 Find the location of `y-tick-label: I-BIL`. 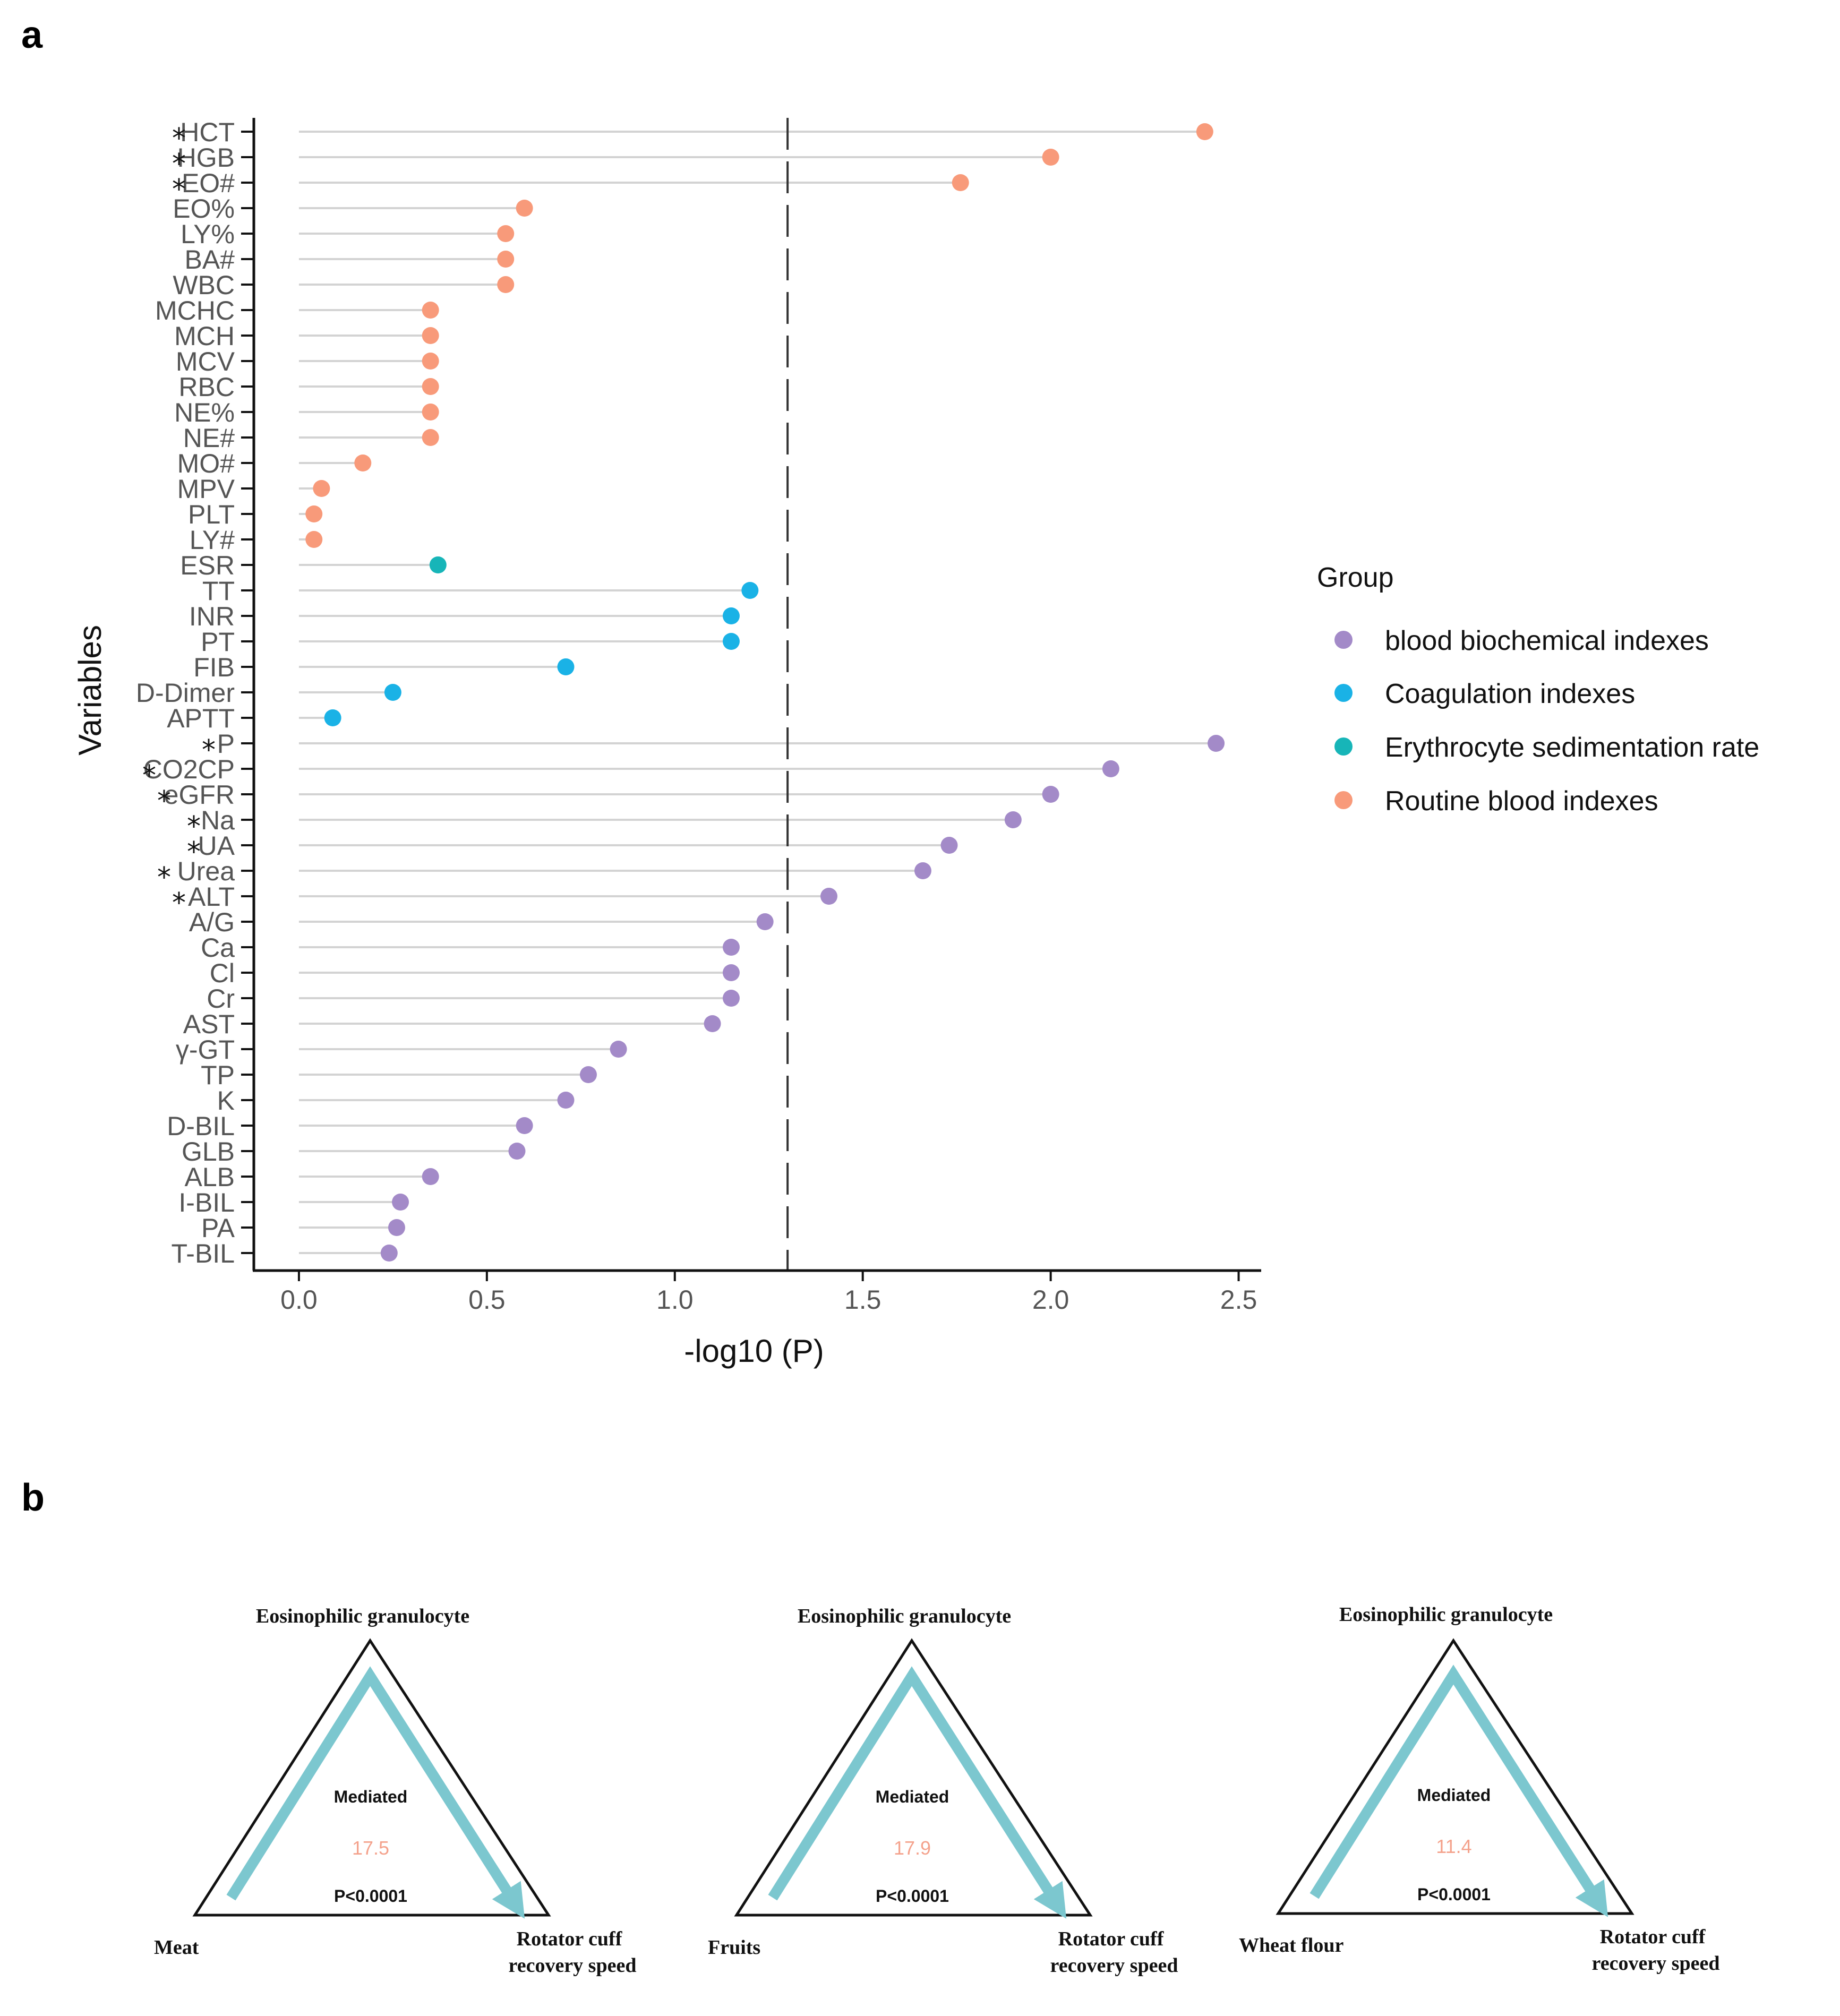

y-tick-label: I-BIL is located at coordinates (207, 1202).